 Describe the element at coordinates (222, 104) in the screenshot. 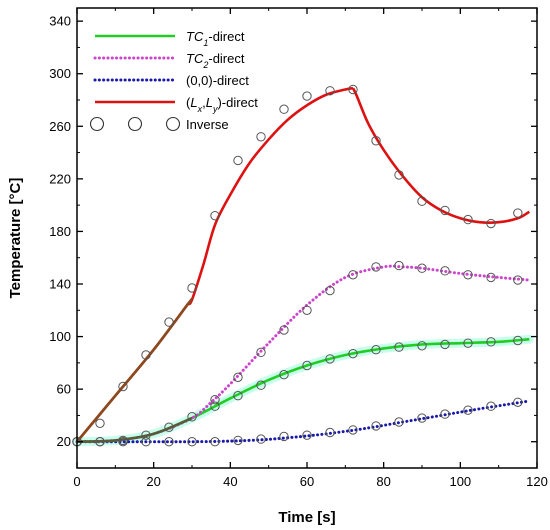

I see `legend-label-lx-ly-direct: (Lx,Ly)-direct` at that location.